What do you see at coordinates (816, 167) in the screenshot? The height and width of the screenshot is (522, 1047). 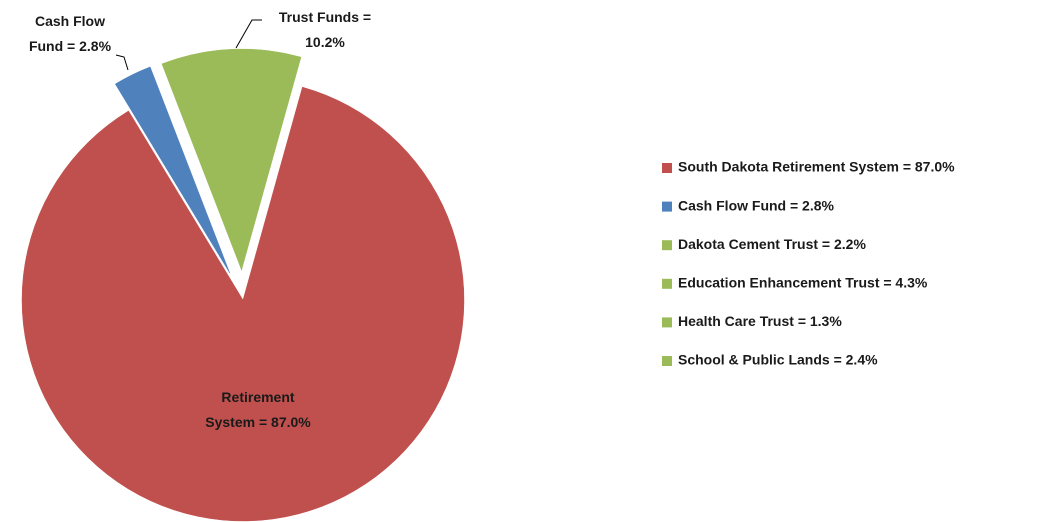 I see `legend-label: South Dakota Retirement System = 87.0%` at bounding box center [816, 167].